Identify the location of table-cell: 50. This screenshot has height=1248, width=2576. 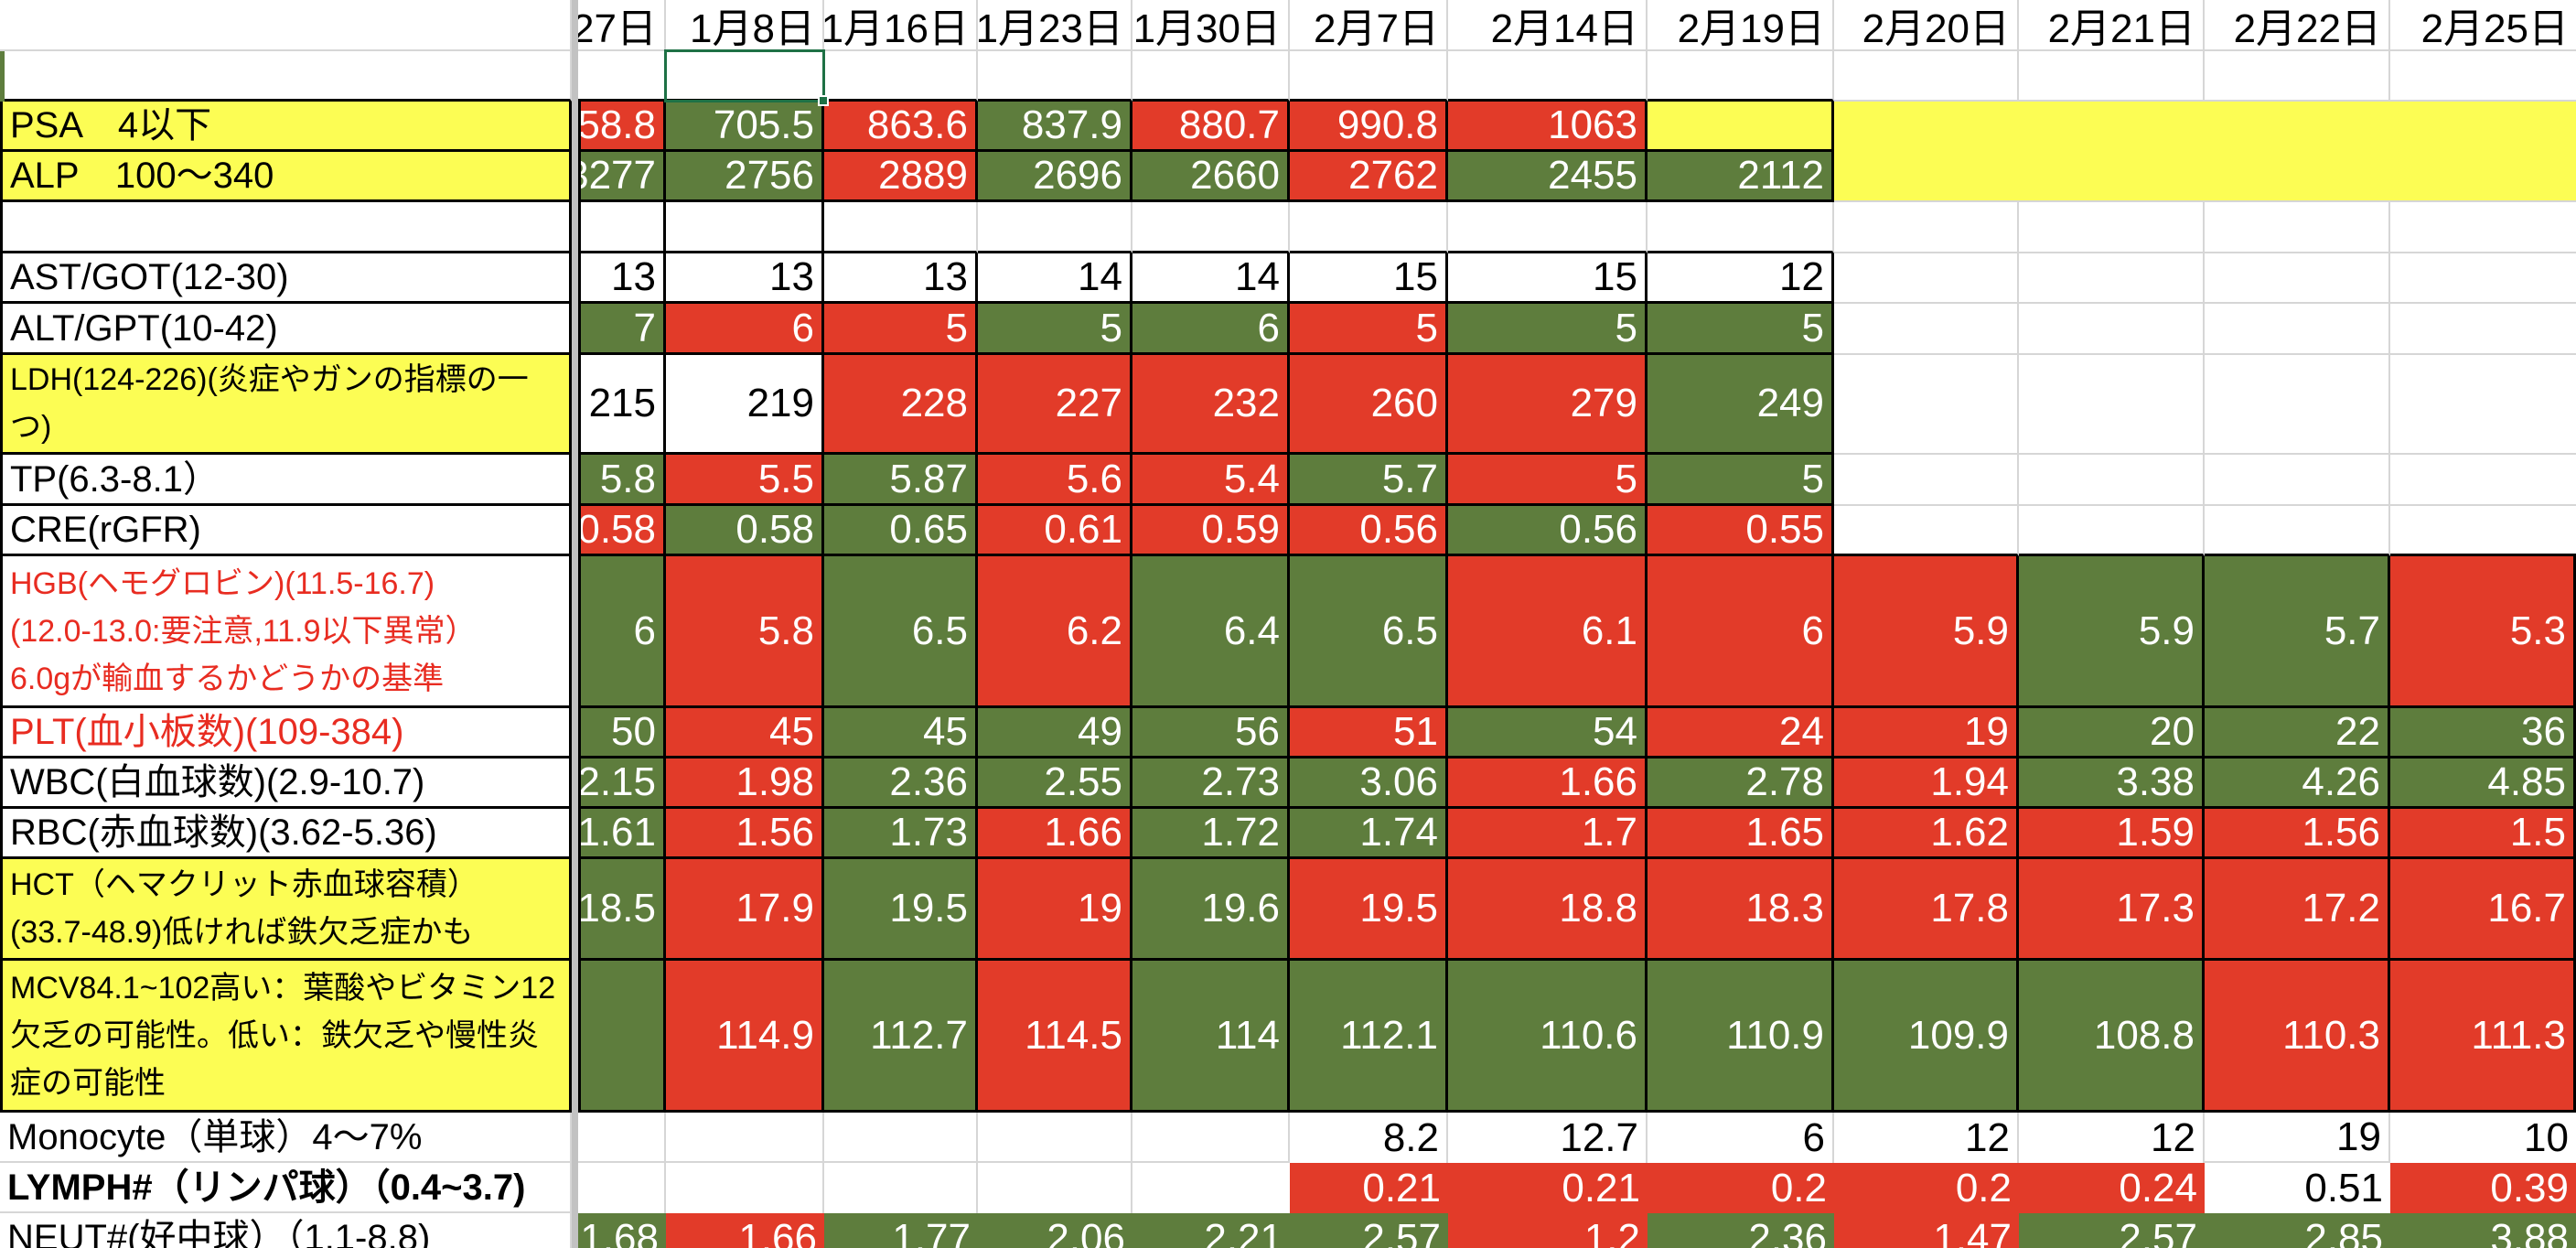
(622, 733).